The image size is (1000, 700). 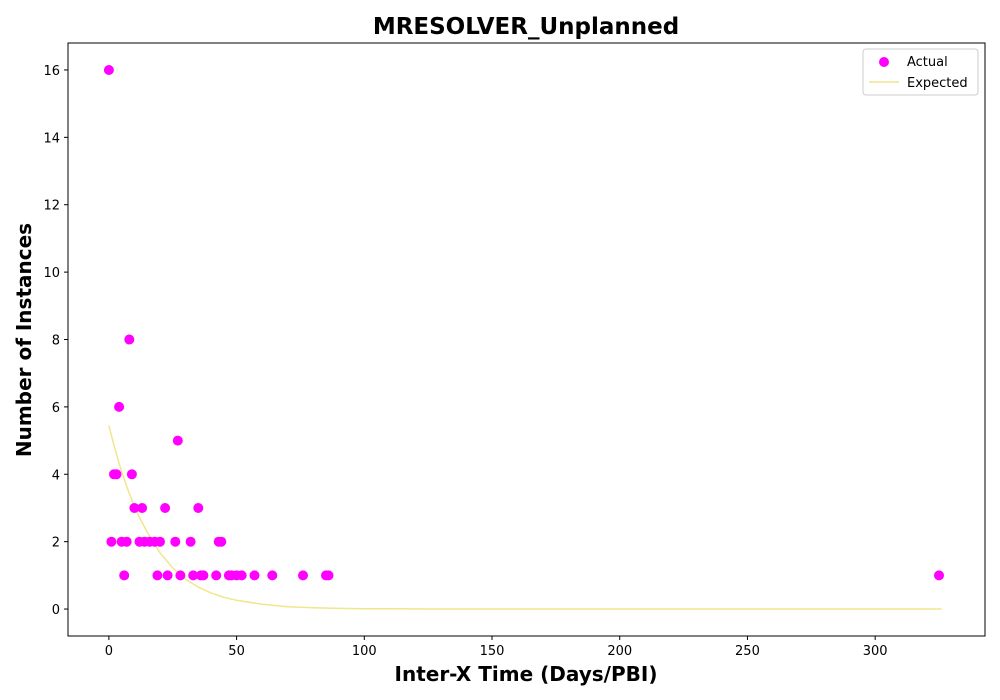 What do you see at coordinates (937, 83) in the screenshot?
I see `legend-label-expected: Expected` at bounding box center [937, 83].